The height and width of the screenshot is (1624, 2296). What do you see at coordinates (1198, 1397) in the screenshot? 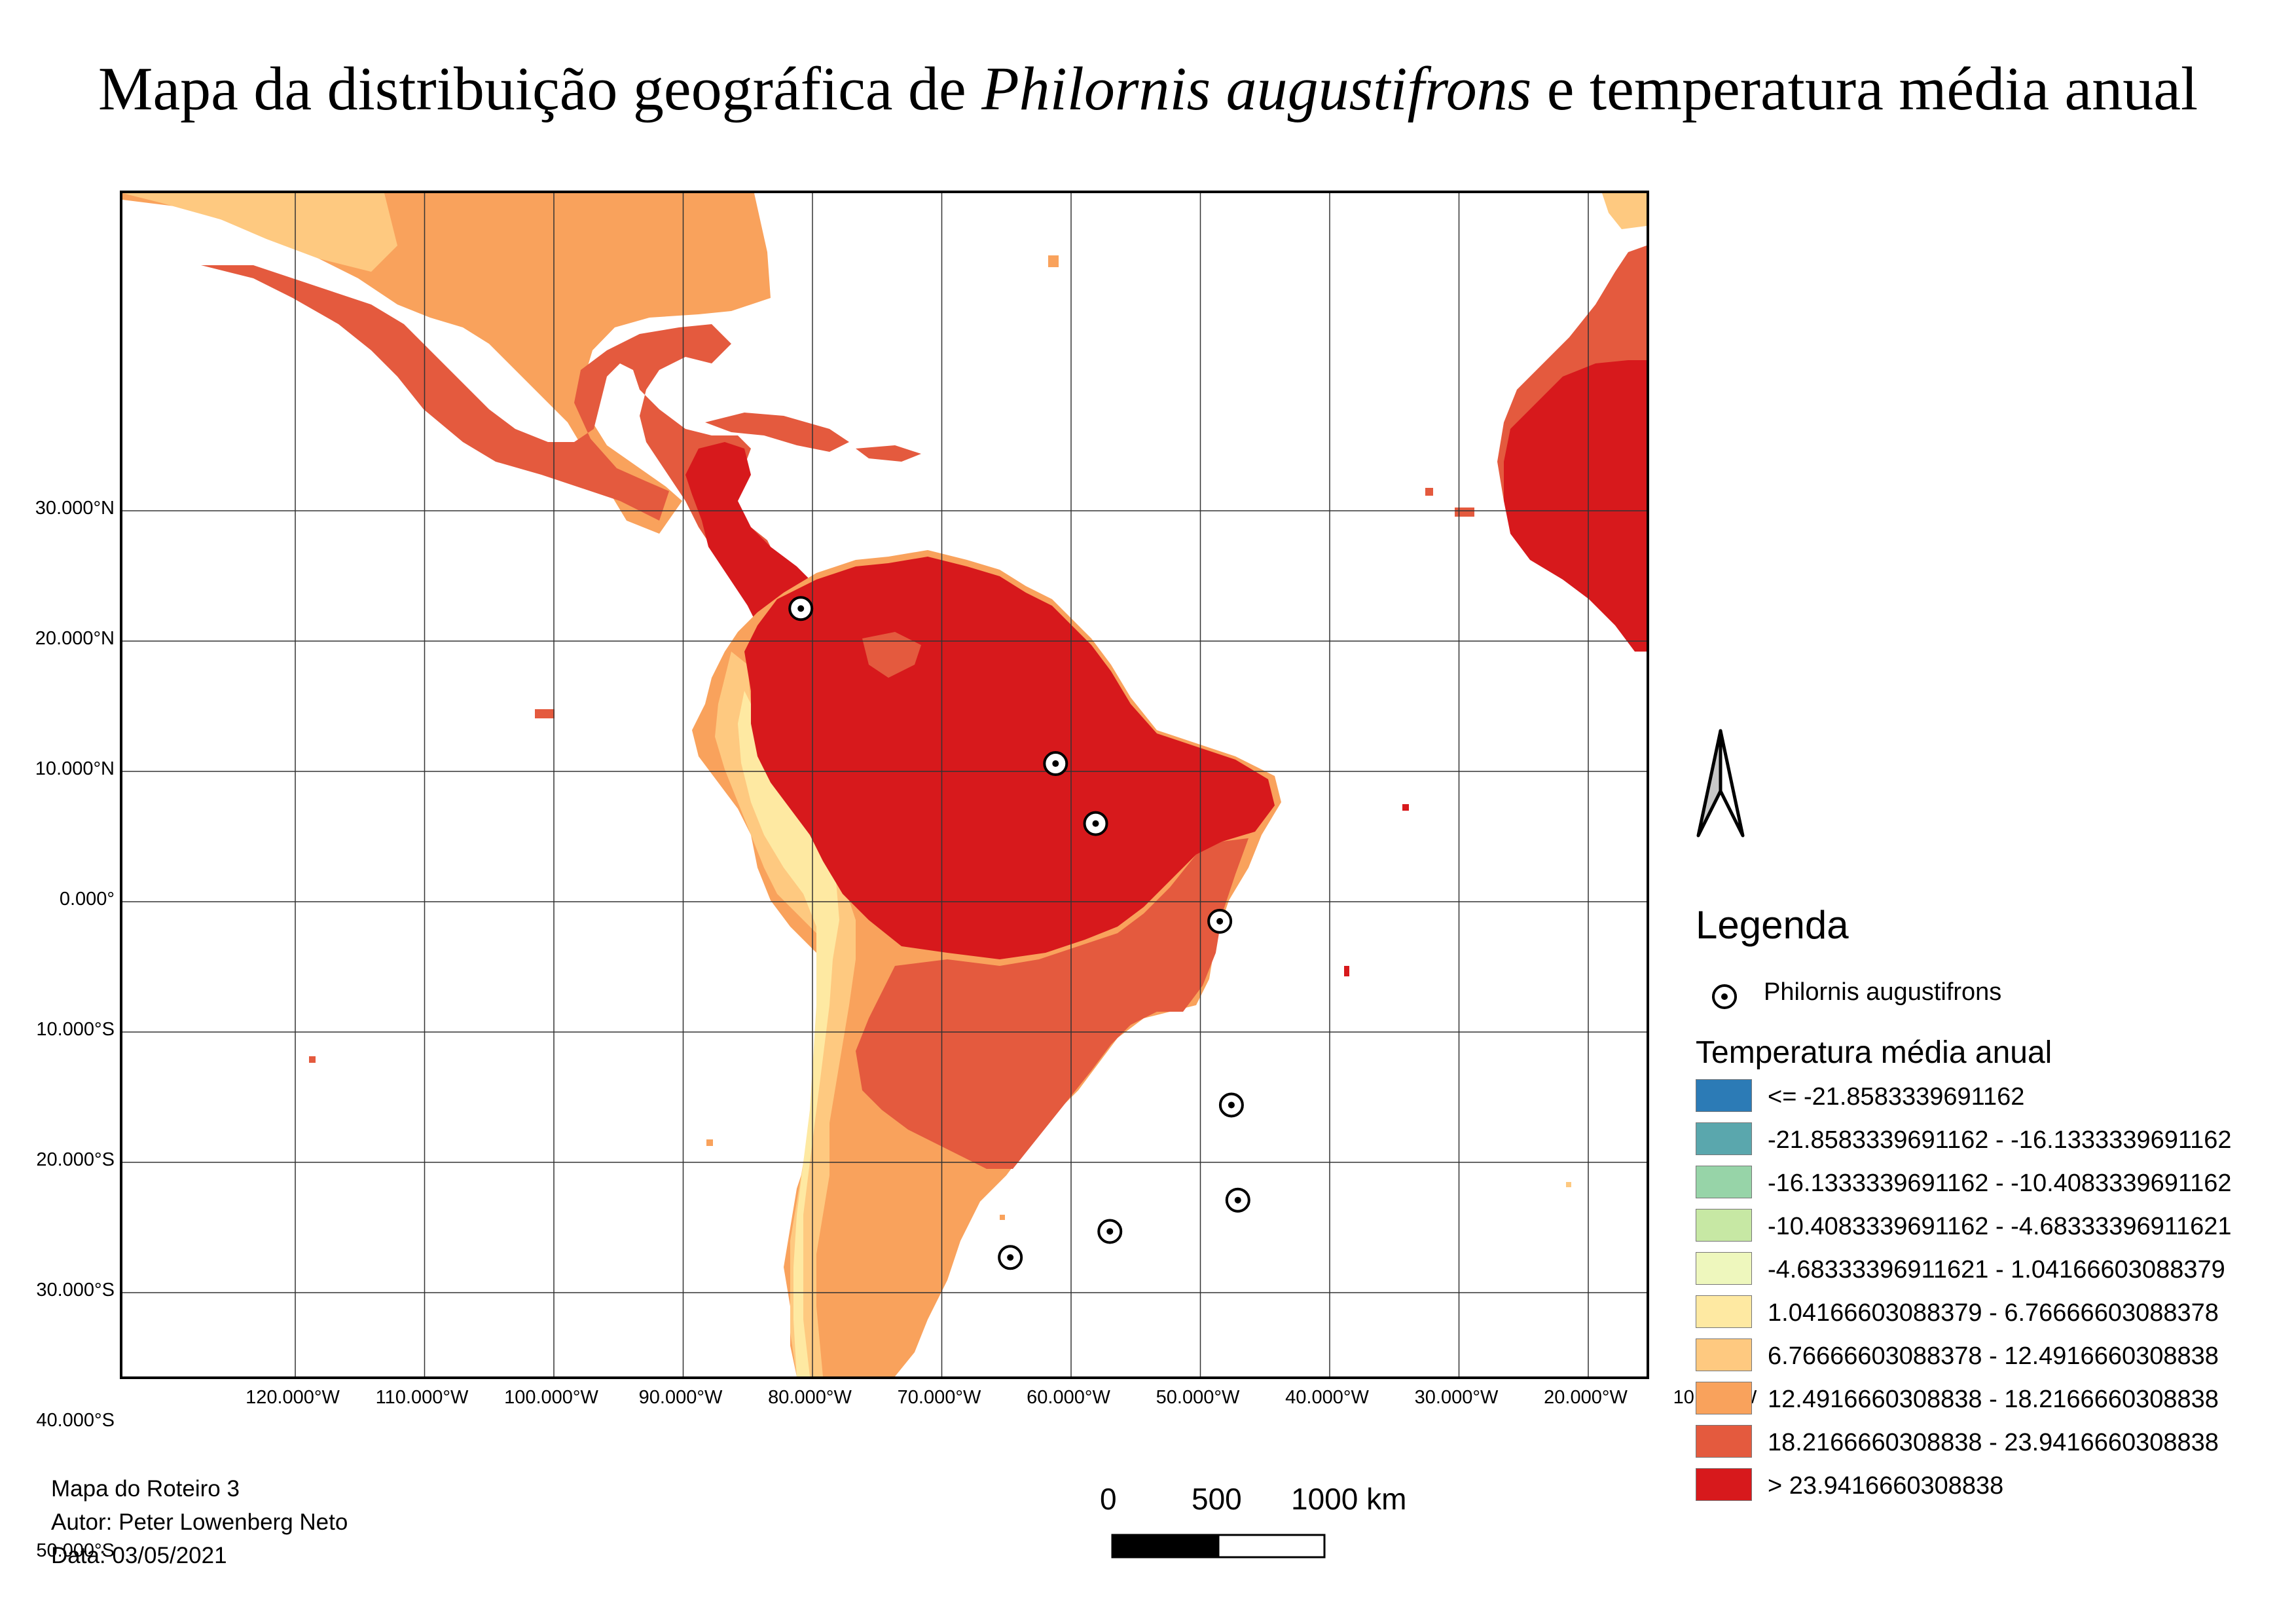
I see `longitude-label: 50.000°W` at bounding box center [1198, 1397].